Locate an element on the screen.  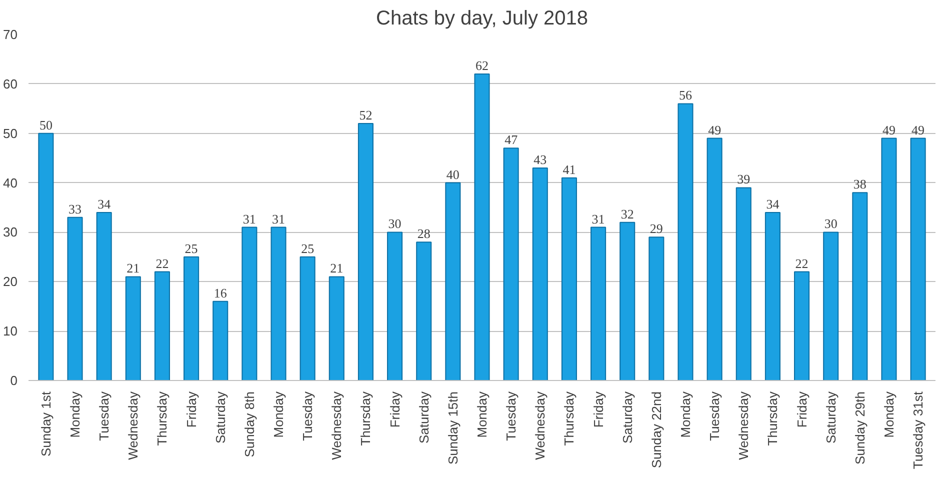
x-tick-label: Tuesday 31st is located at coordinates (918, 430).